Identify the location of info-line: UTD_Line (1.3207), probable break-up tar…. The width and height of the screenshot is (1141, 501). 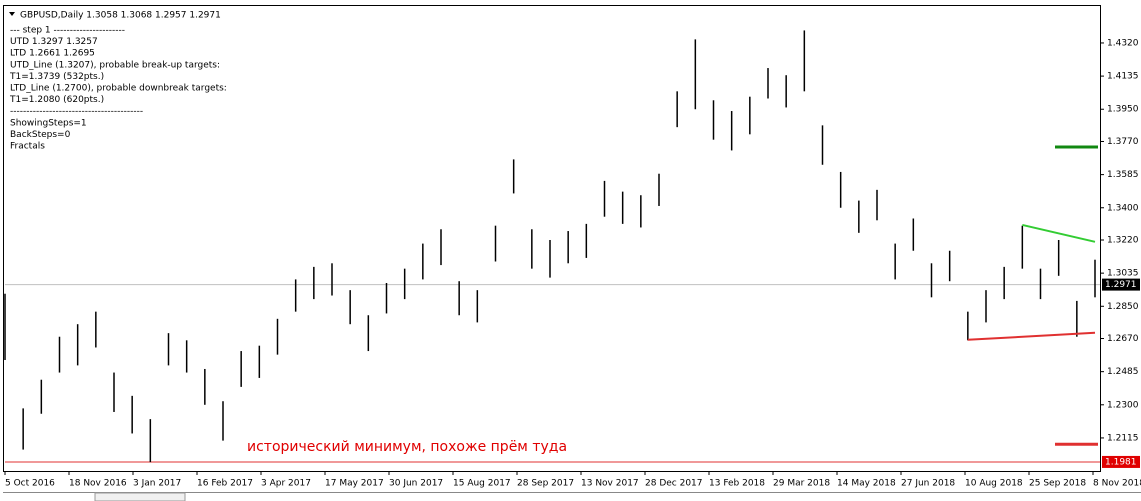
(115, 65).